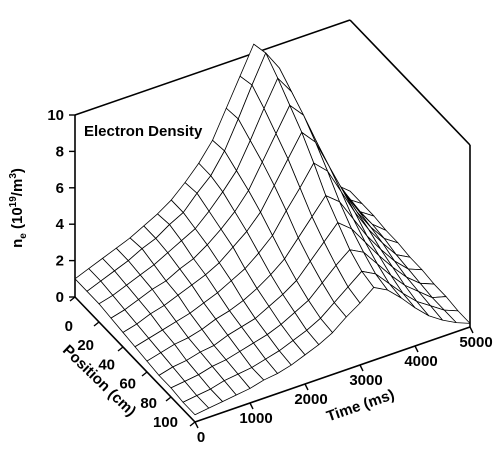 The width and height of the screenshot is (504, 454). Describe the element at coordinates (60, 188) in the screenshot. I see `z-tick-label: 6` at that location.